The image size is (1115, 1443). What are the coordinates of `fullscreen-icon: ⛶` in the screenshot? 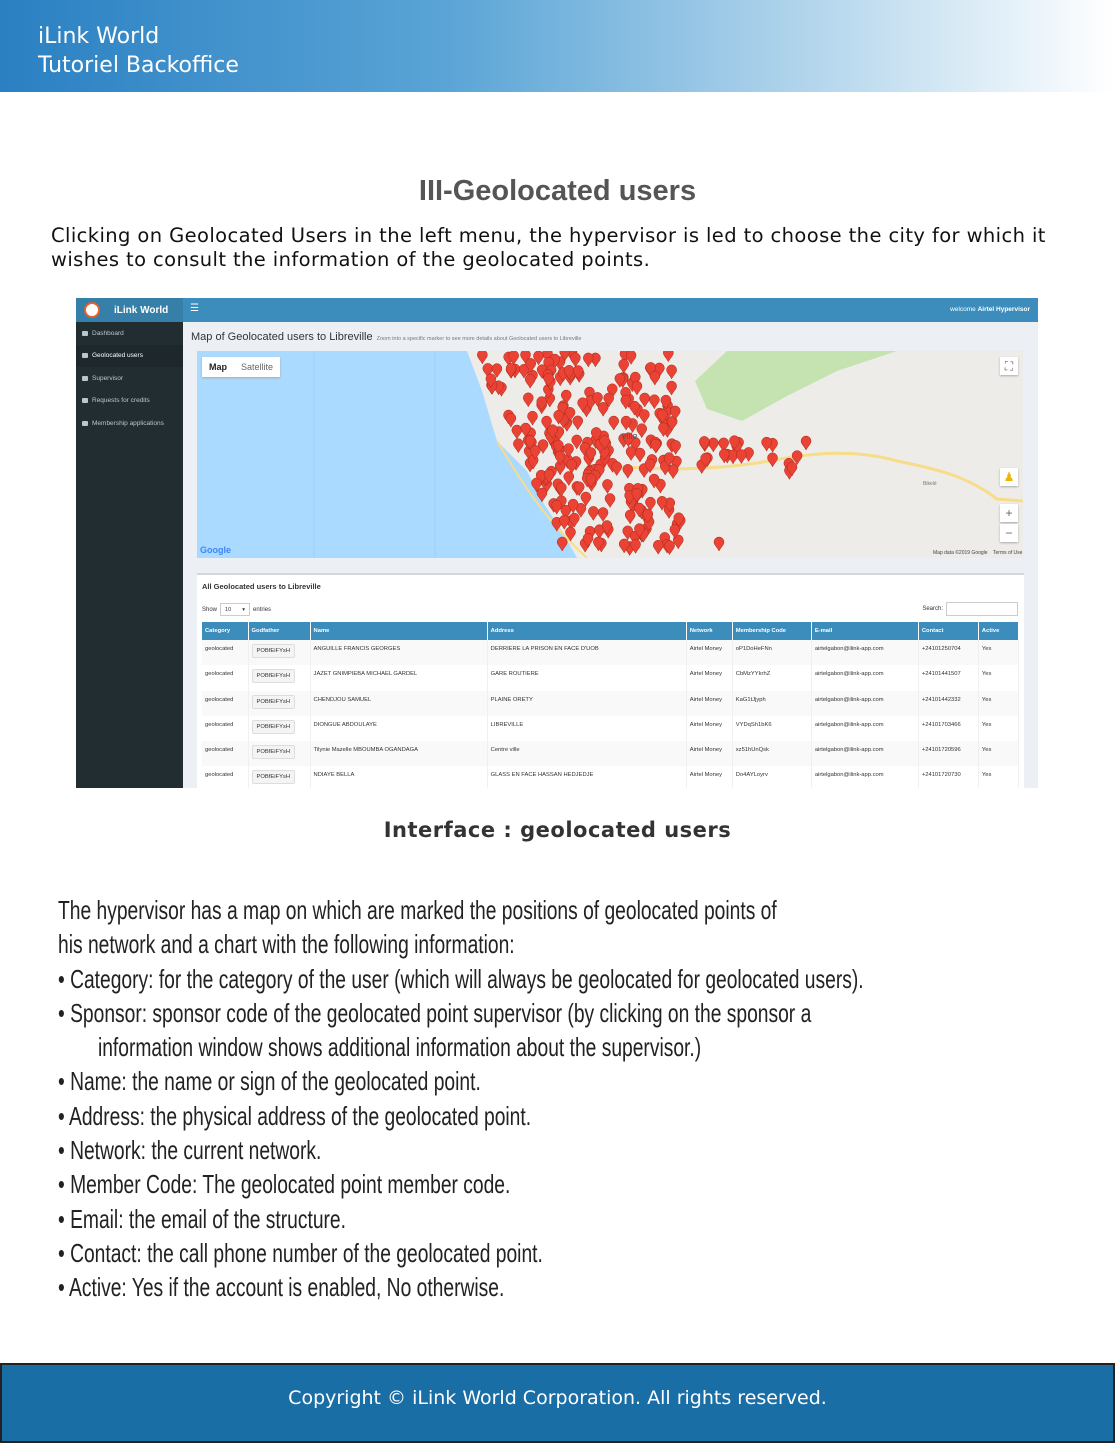 It's located at (1009, 366).